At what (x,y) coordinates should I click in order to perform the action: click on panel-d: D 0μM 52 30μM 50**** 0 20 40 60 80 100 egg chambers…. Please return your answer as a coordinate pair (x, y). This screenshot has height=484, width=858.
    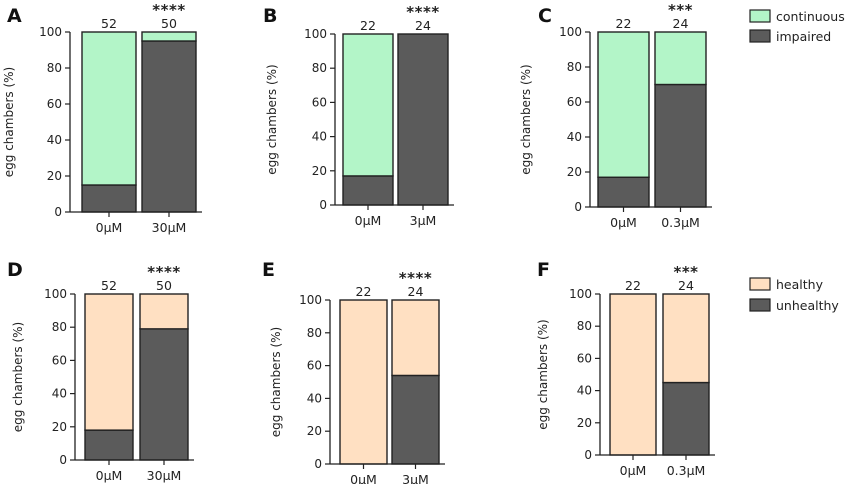
    Looking at the image, I should click on (100, 371).